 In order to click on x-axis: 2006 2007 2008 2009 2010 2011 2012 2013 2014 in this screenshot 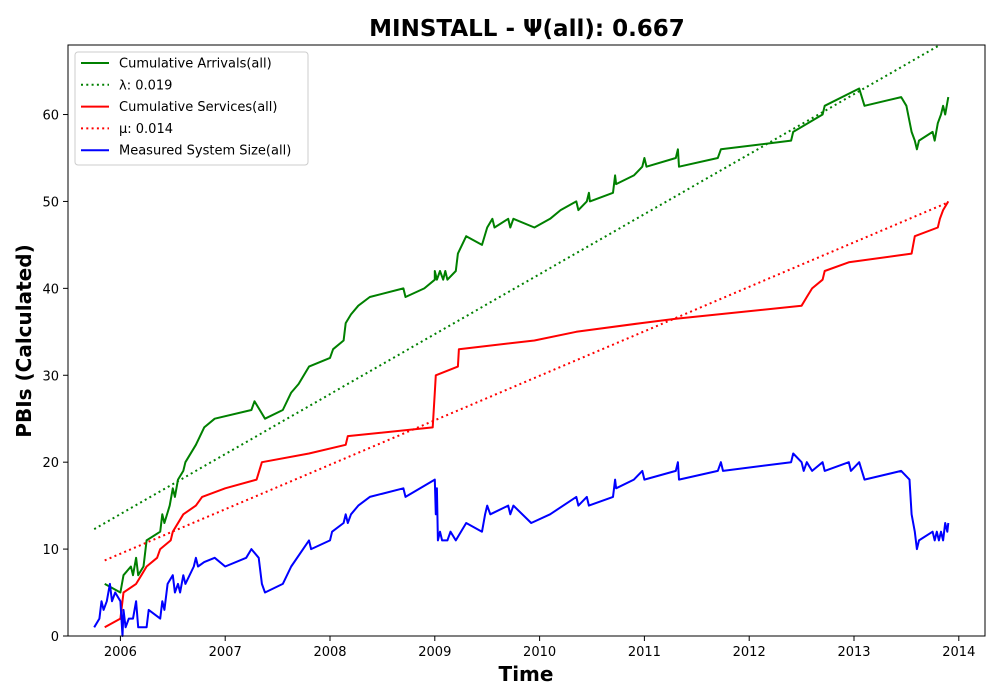, I will do `click(539, 648)`.